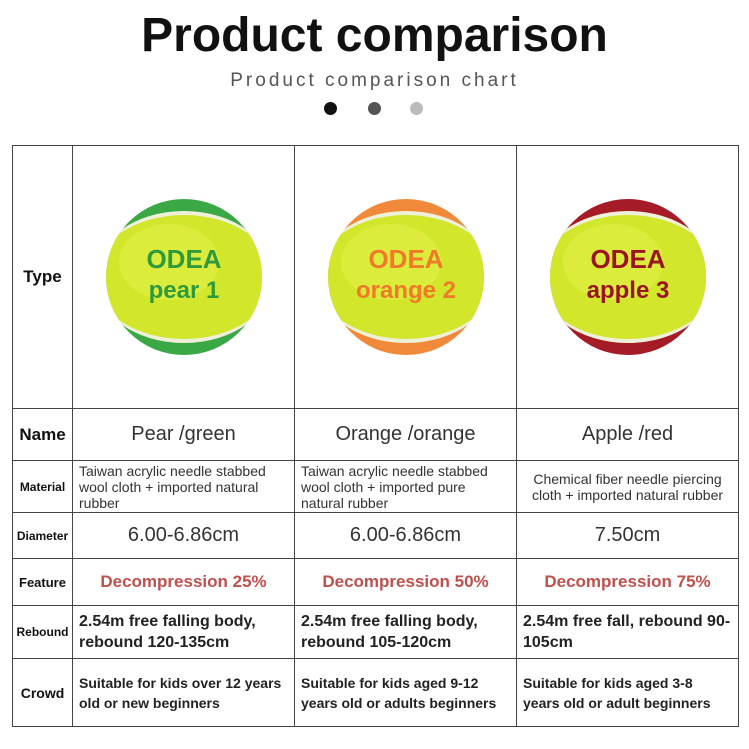 Image resolution: width=749 pixels, height=749 pixels. I want to click on cell: 2.54m free fall, rebound 90-105cm, so click(627, 632).